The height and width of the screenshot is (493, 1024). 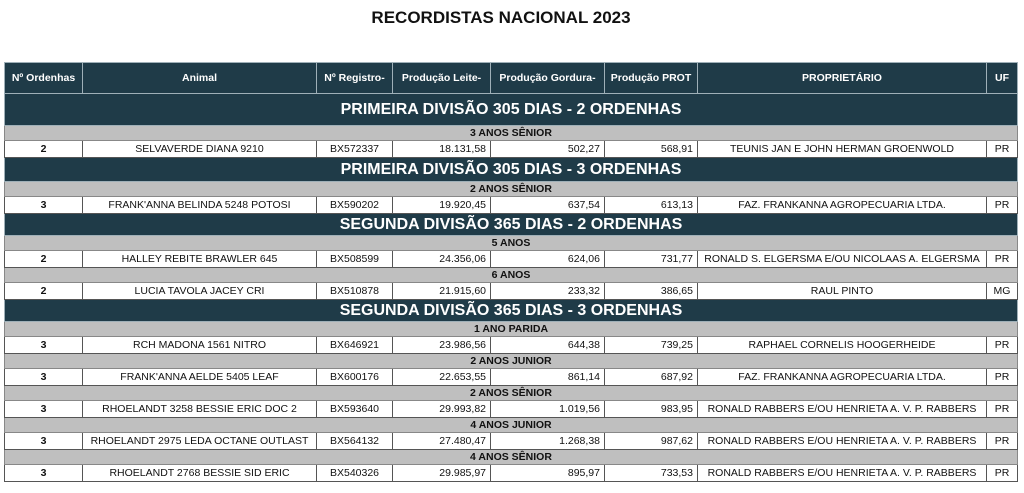 I want to click on record-cell: 27.480,47, so click(x=441, y=441).